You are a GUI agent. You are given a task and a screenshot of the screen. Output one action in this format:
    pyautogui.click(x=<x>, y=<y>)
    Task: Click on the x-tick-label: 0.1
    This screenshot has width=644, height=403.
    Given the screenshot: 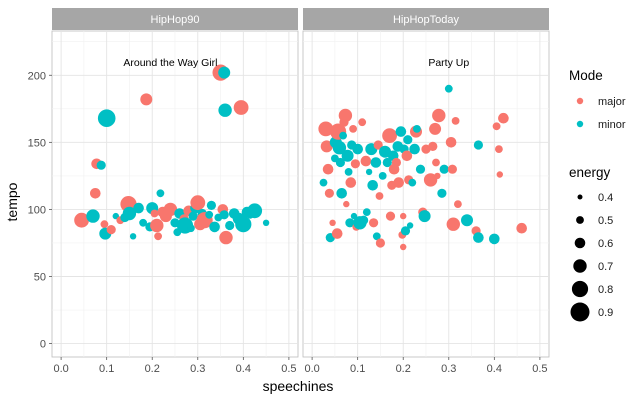 What is the action you would take?
    pyautogui.click(x=357, y=369)
    